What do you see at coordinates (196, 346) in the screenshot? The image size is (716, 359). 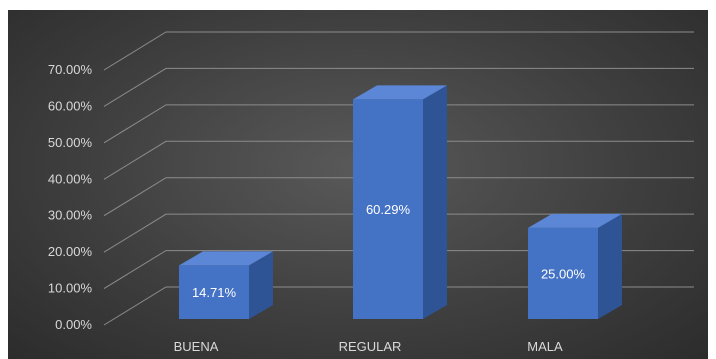 I see `x-category-label: BUENA` at bounding box center [196, 346].